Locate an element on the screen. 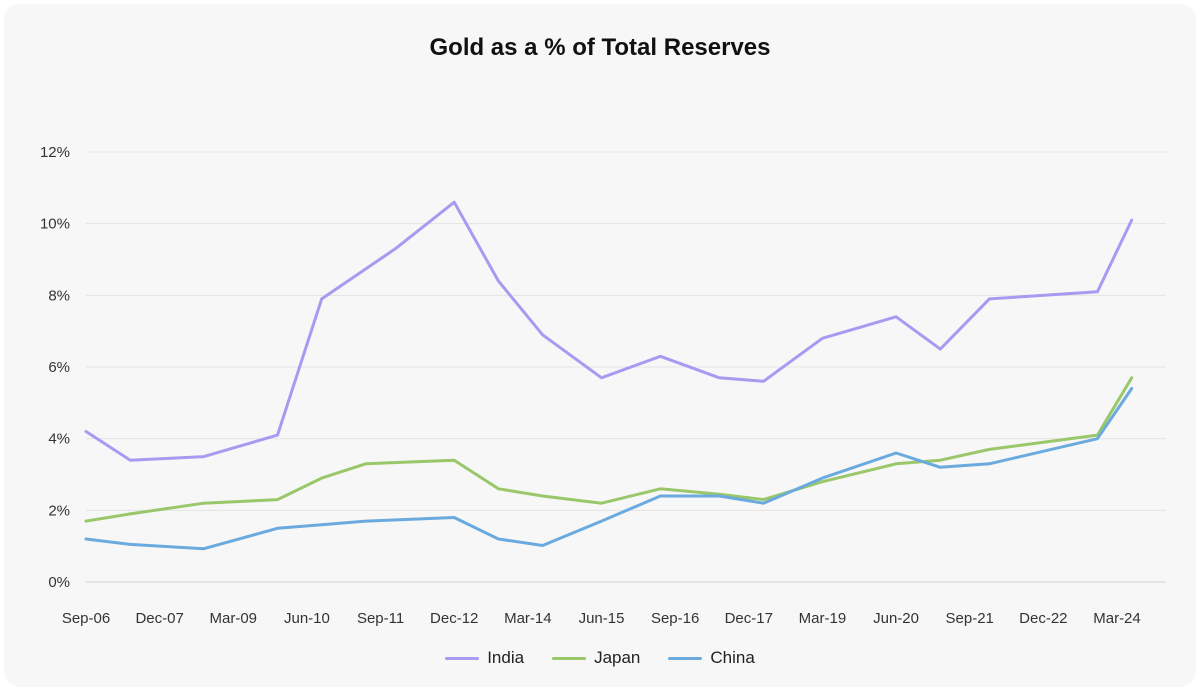  y-tick-label: 0% is located at coordinates (59, 582).